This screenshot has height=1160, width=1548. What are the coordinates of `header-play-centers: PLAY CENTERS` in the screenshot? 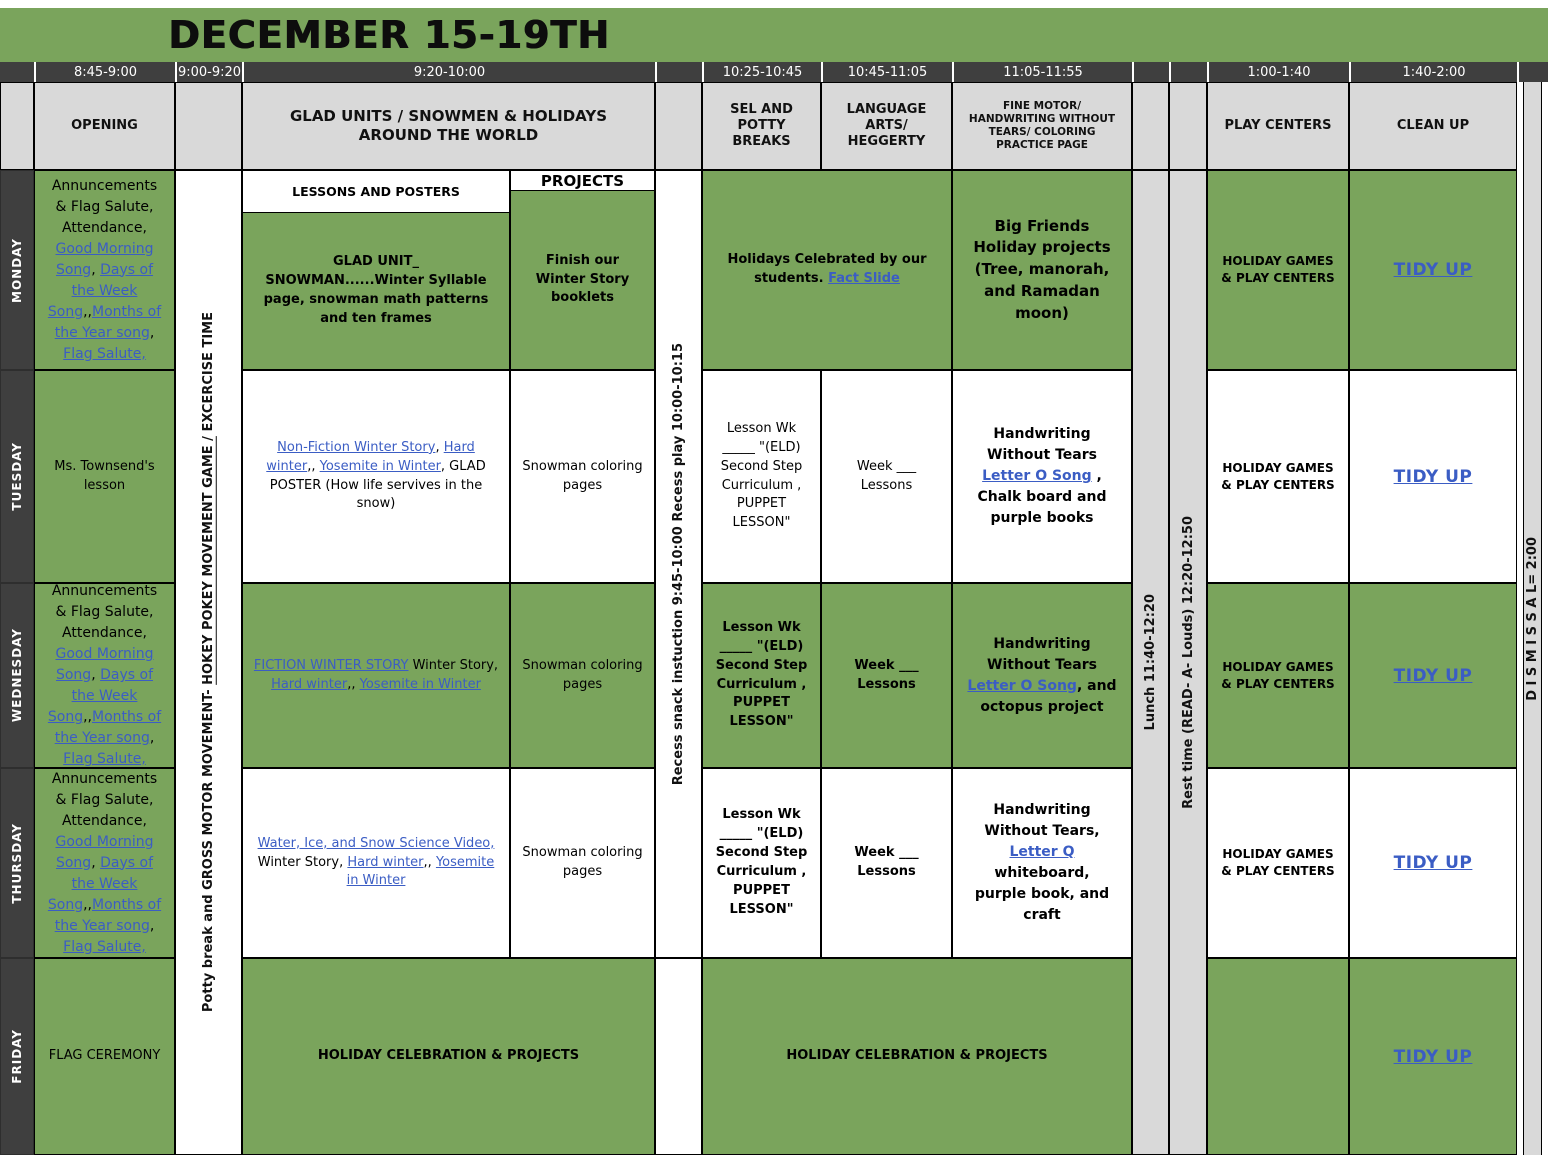 It's located at (1278, 126).